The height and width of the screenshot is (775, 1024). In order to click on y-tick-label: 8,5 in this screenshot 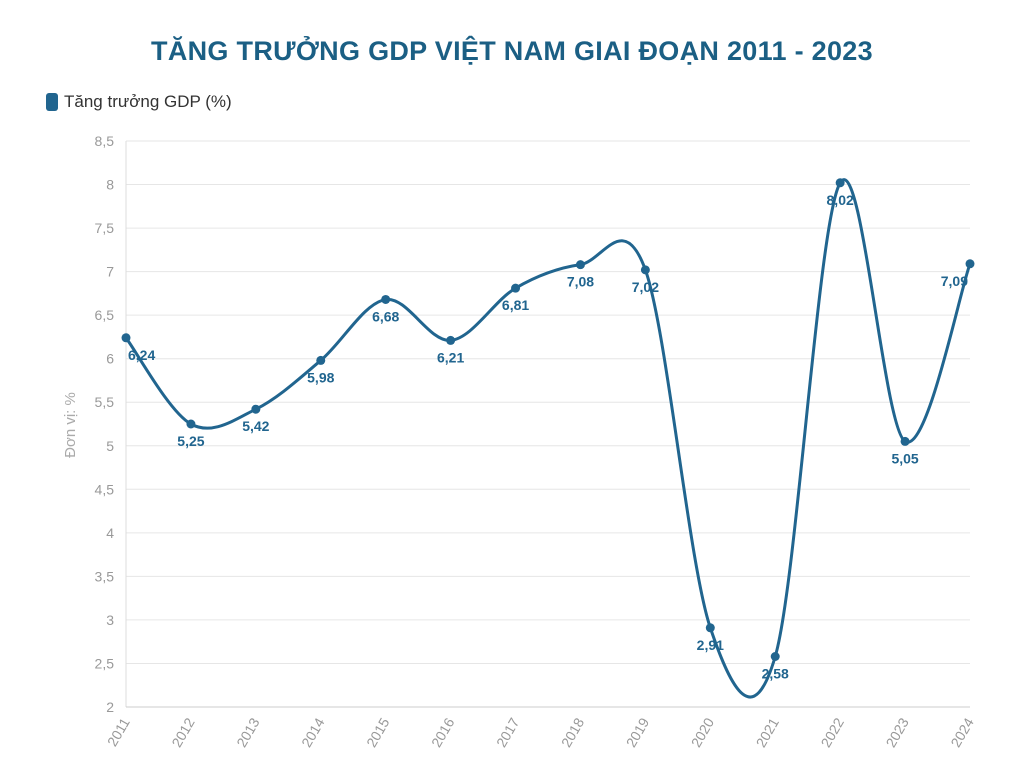, I will do `click(105, 141)`.